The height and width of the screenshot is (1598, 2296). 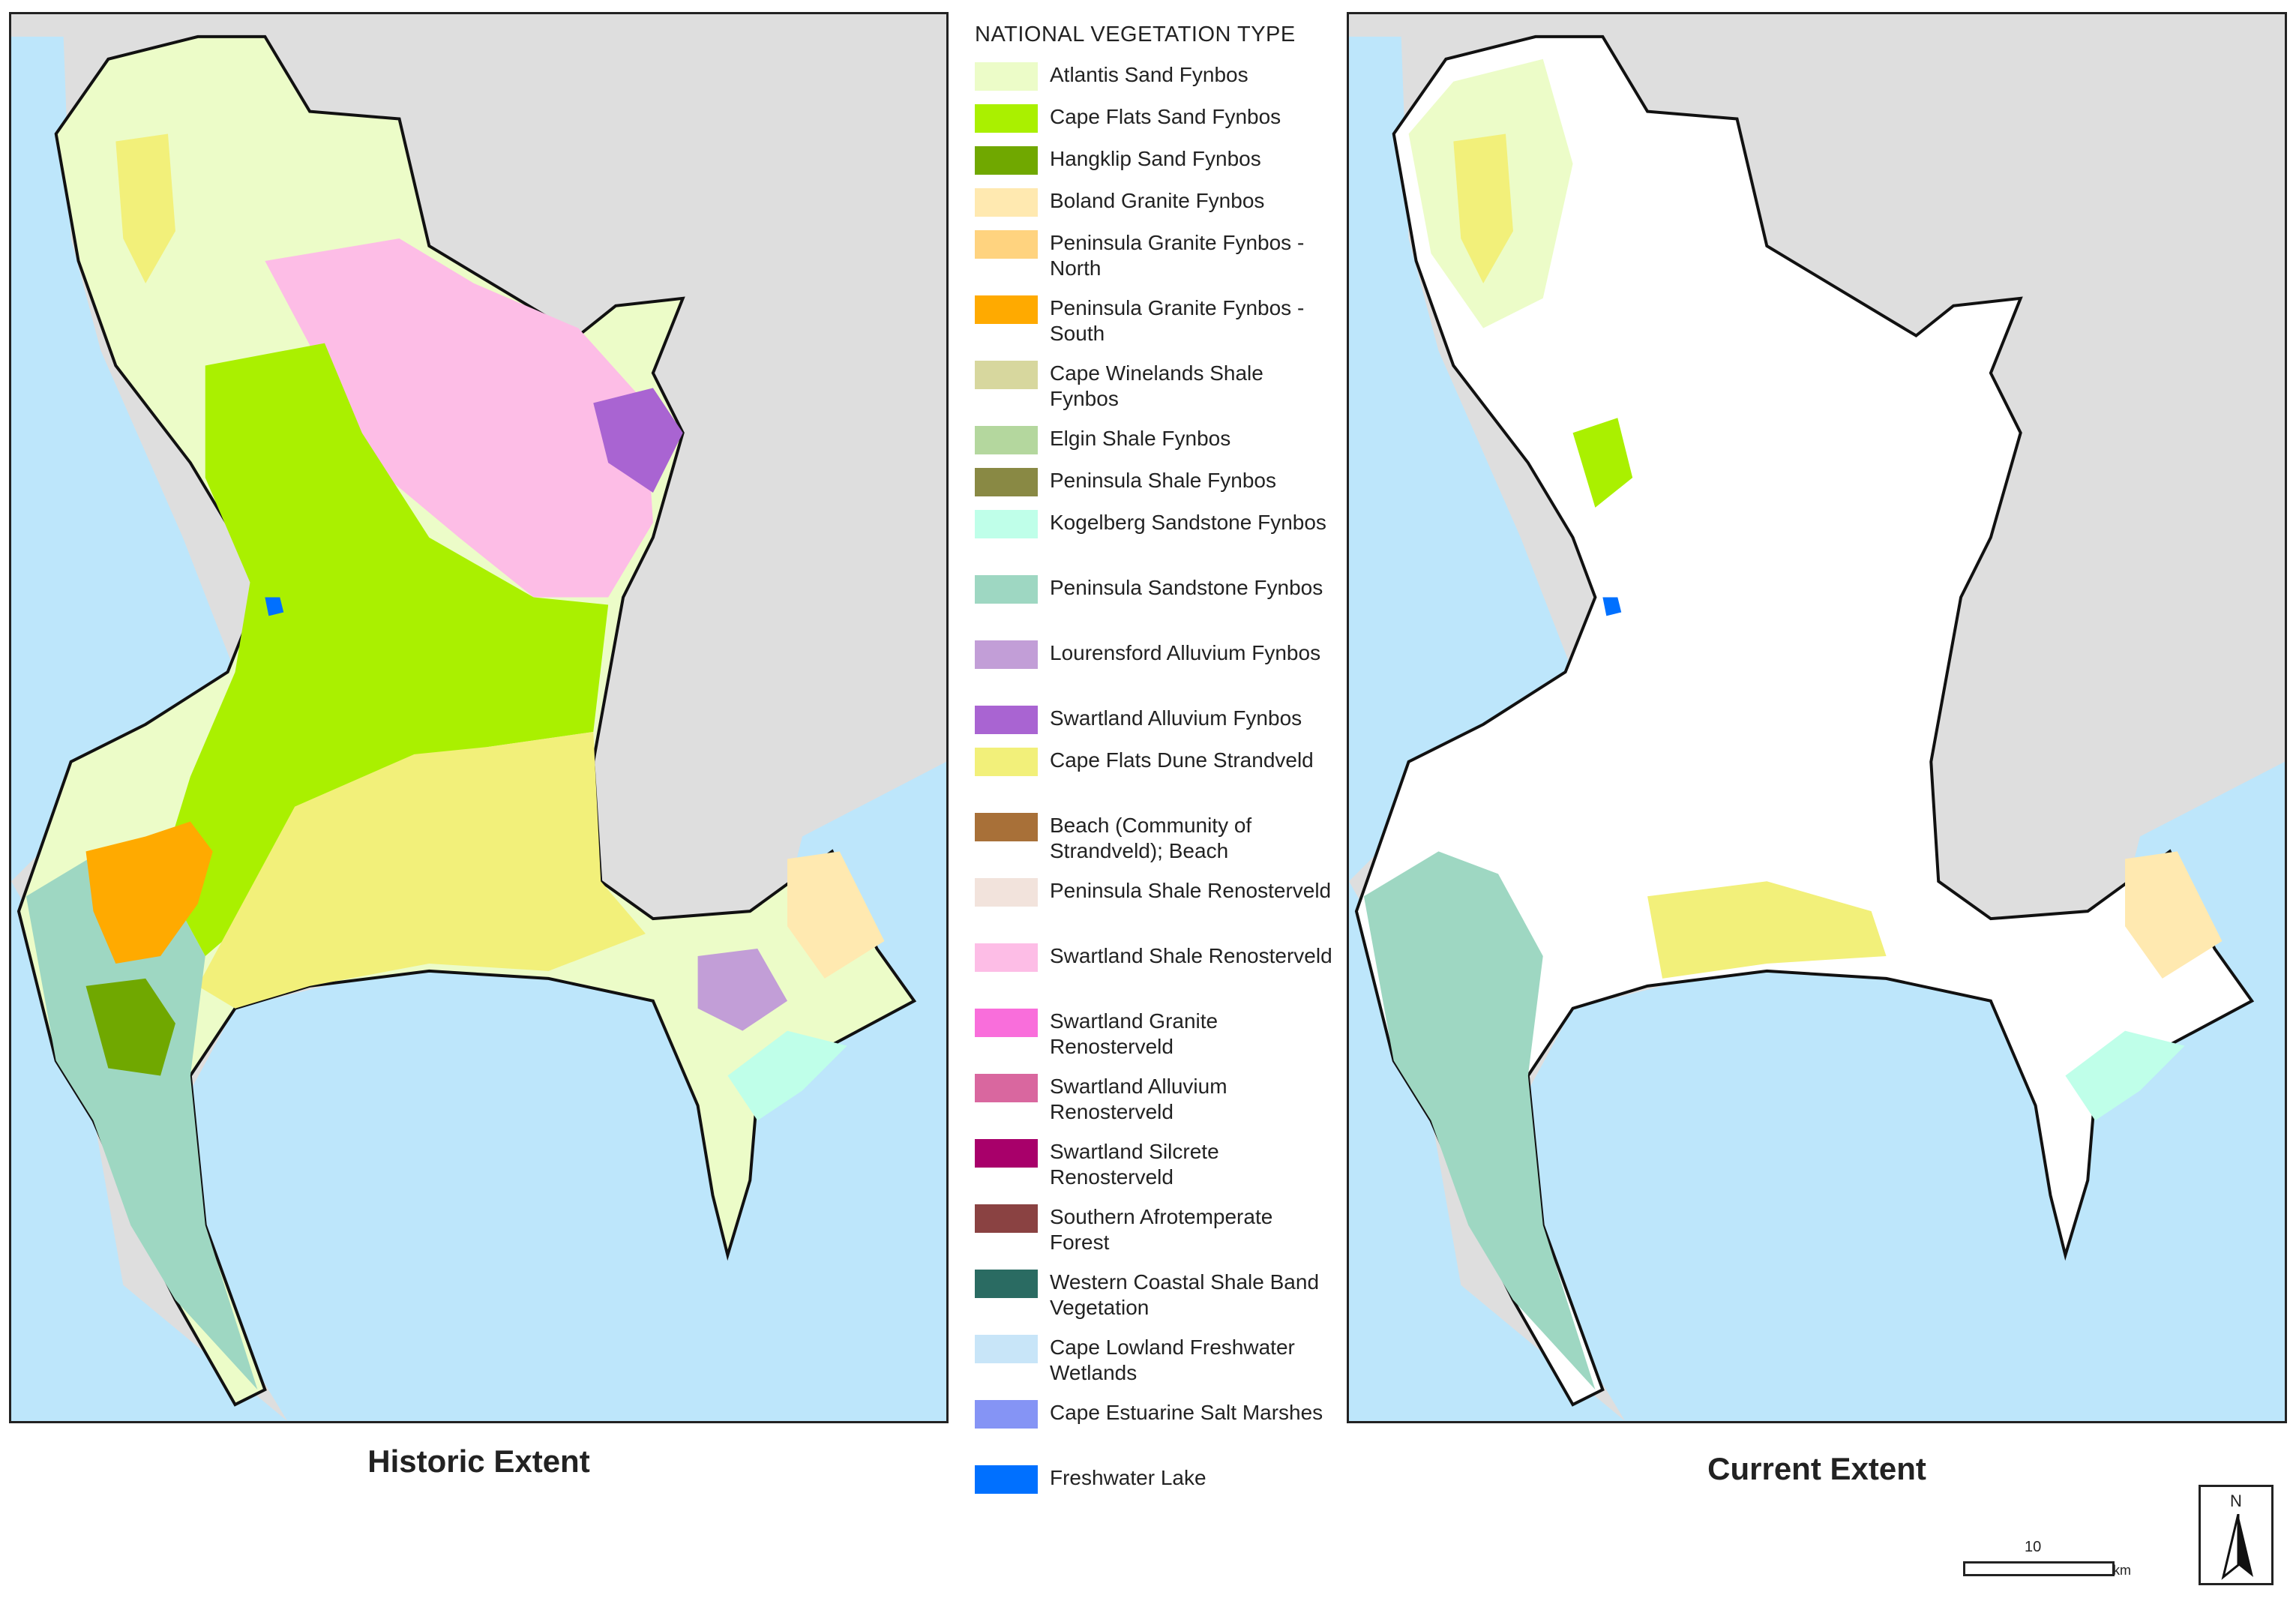 I want to click on legend-item: Beach (Community of Strandveld); Beach, so click(x=1158, y=845).